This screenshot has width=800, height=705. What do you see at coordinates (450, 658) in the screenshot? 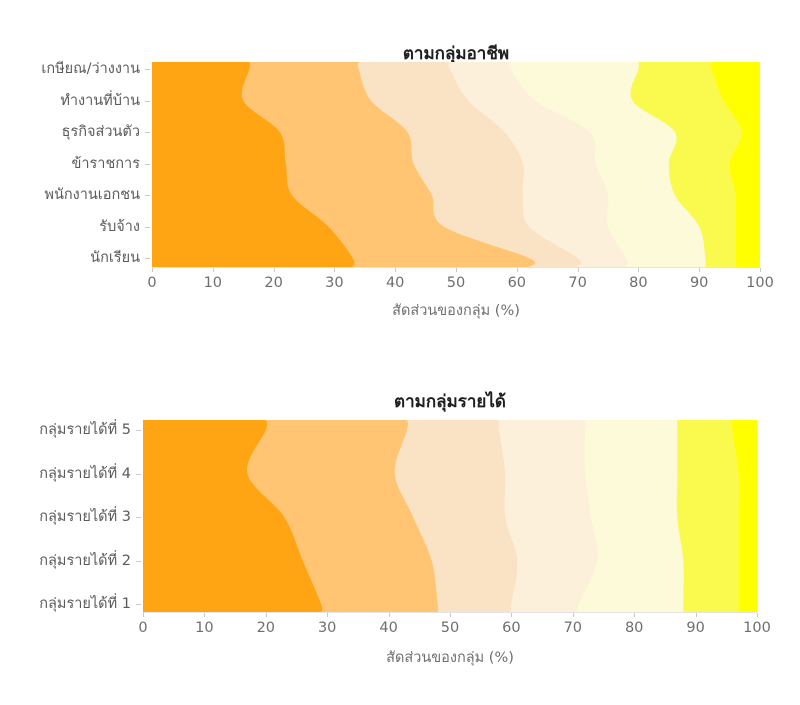
I see `income-x-axis-title: สัดส่วนของกลุ่ม (%)` at bounding box center [450, 658].